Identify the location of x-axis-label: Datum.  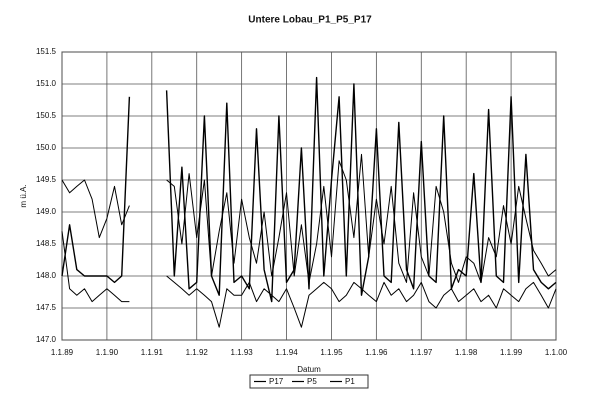
(309, 369).